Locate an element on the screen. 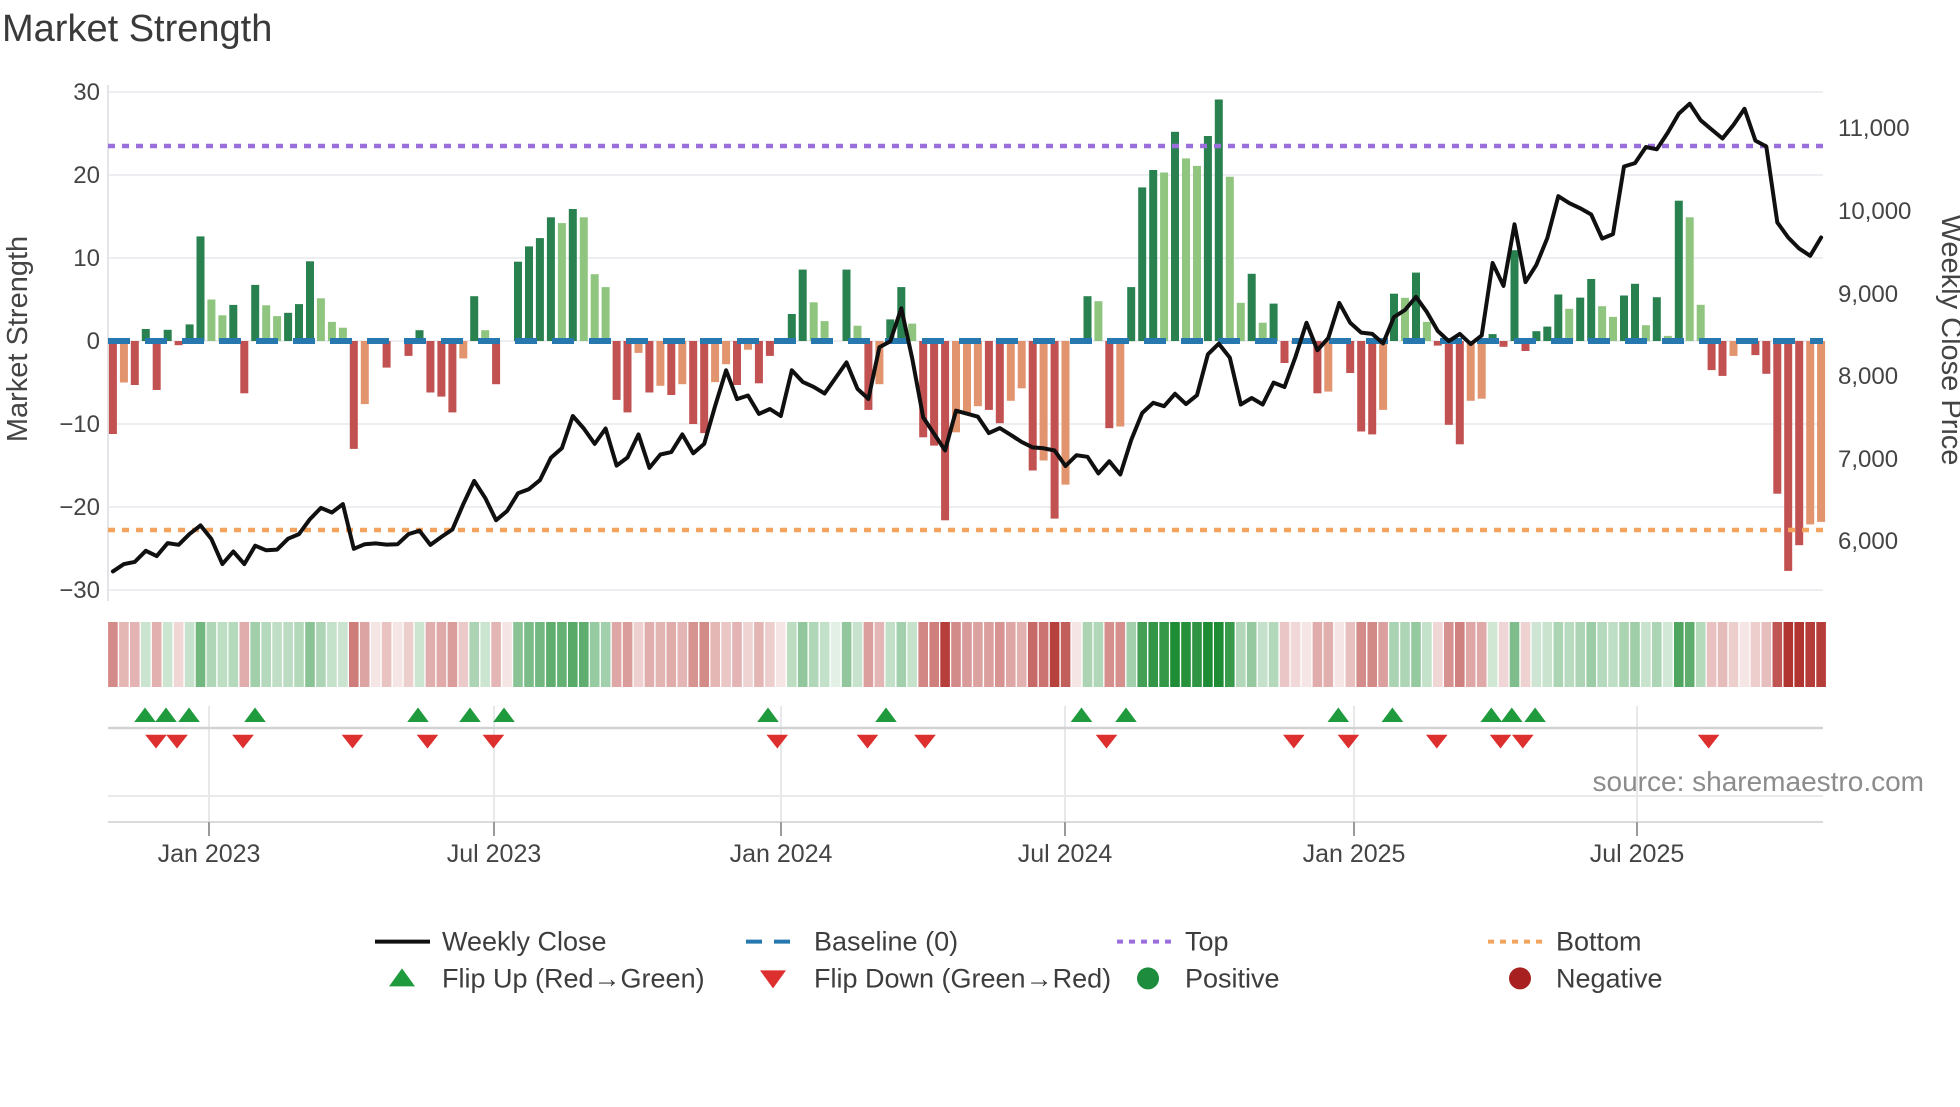  svg-text: 20 is located at coordinates (86, 175).